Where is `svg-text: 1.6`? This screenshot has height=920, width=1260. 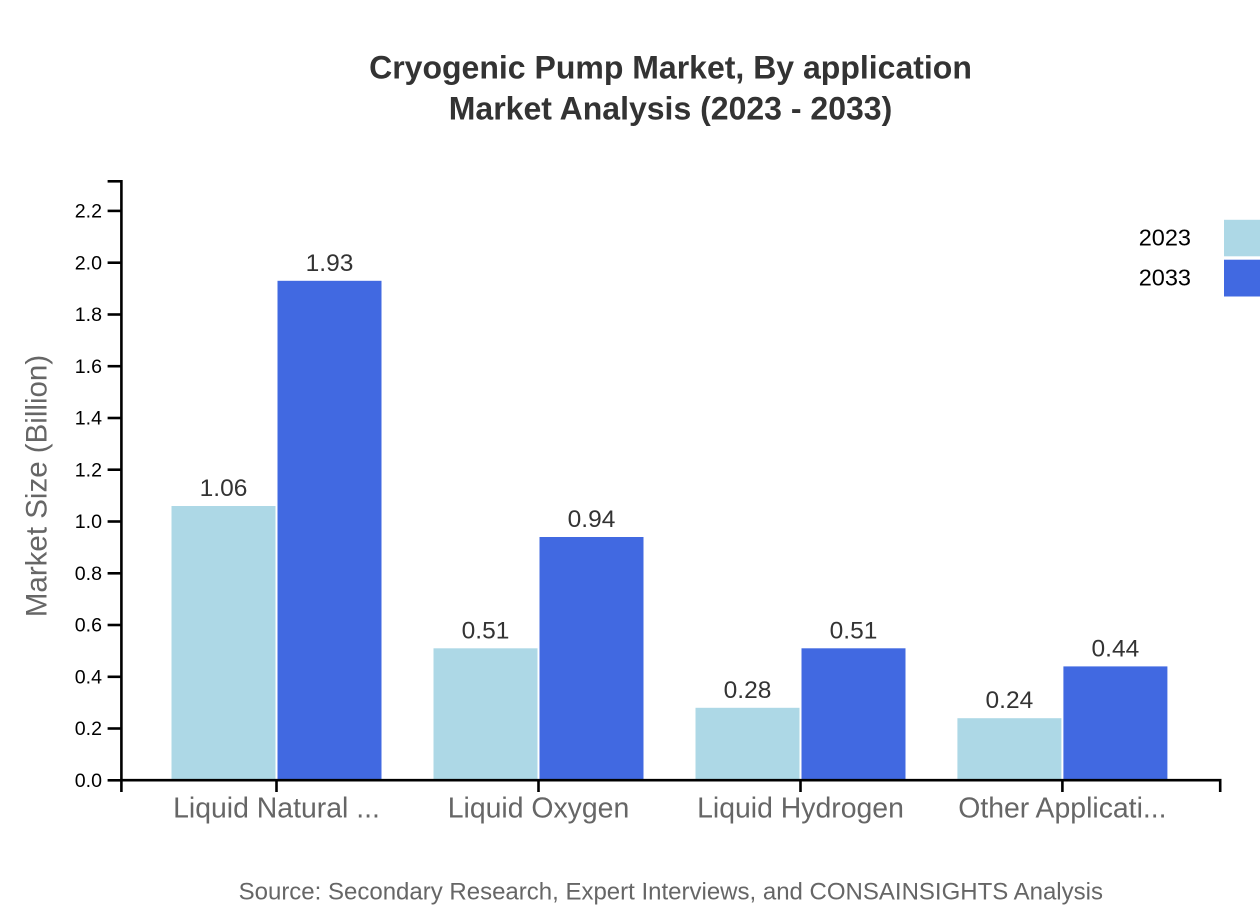 svg-text: 1.6 is located at coordinates (88, 367).